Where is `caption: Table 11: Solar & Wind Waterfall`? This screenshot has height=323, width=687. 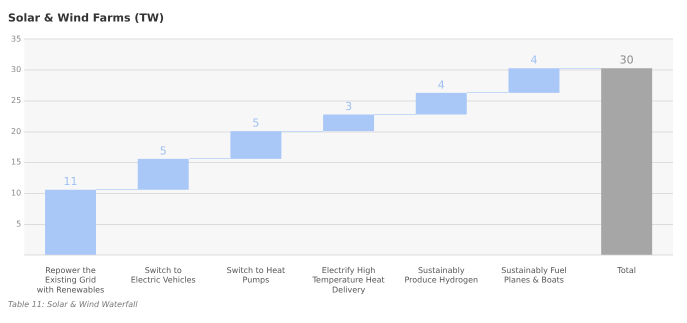 caption: Table 11: Solar & Wind Waterfall is located at coordinates (73, 304).